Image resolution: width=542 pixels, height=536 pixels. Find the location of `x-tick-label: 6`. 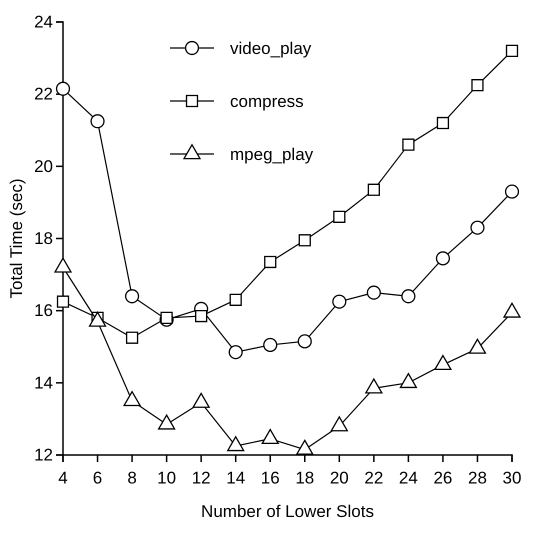

x-tick-label: 6 is located at coordinates (97, 478).